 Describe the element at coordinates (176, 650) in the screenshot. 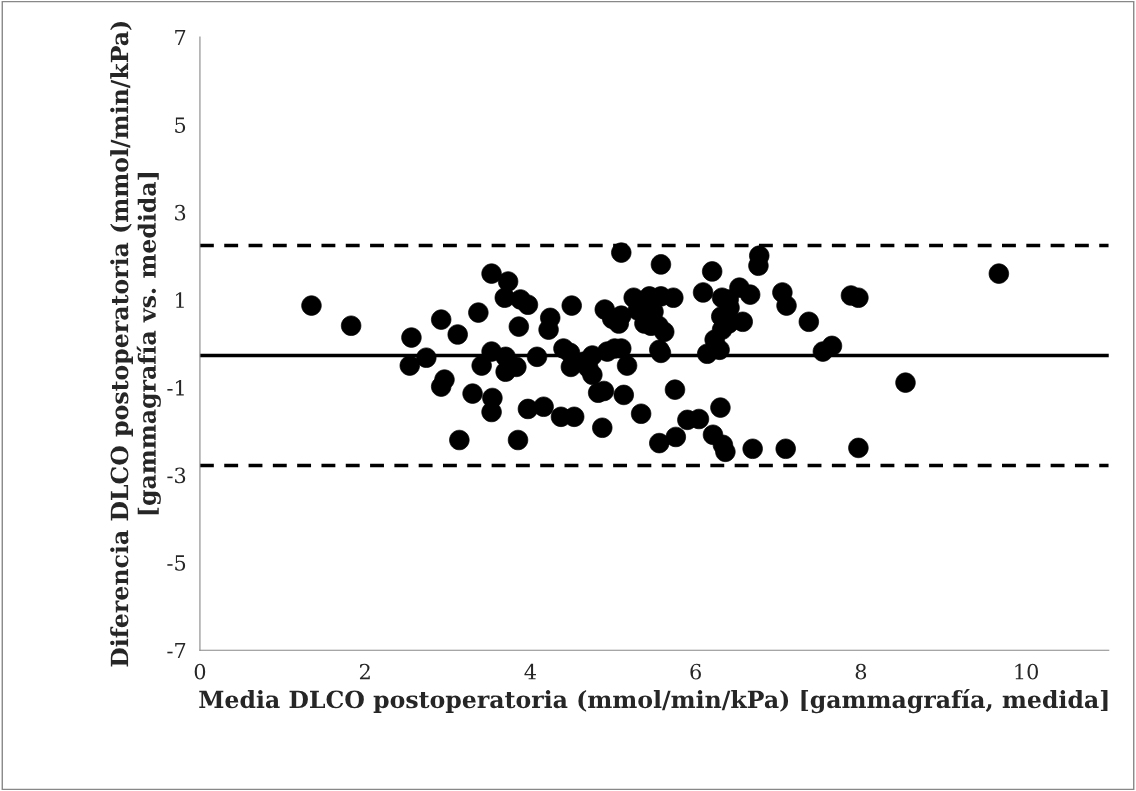

I see `y-tick-label: -7` at that location.